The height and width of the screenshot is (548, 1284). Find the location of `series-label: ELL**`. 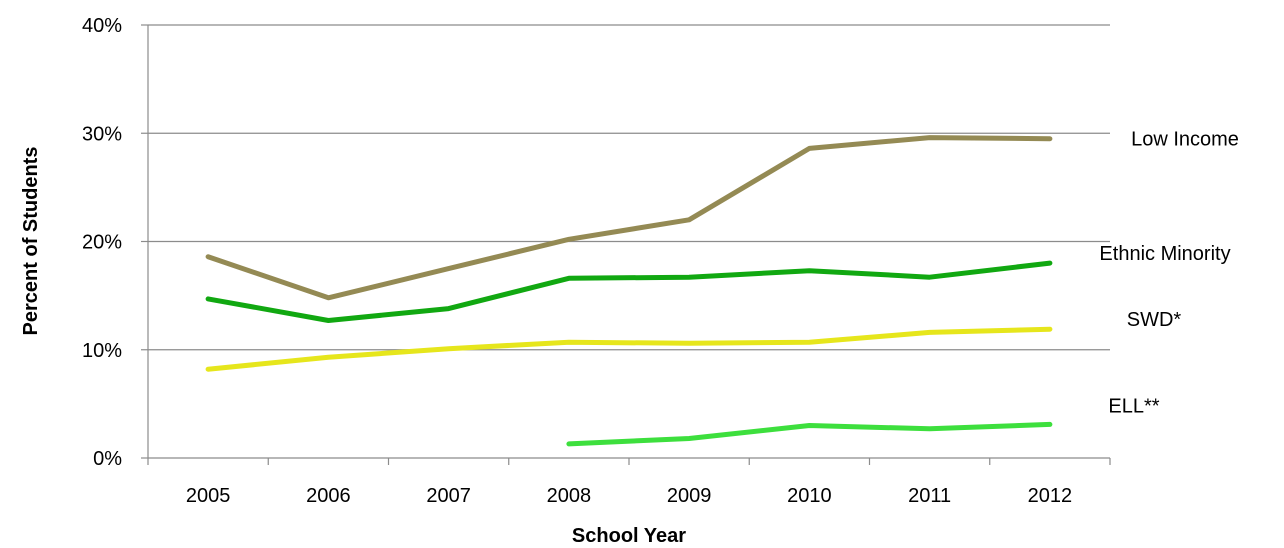

series-label: ELL** is located at coordinates (1133, 407).